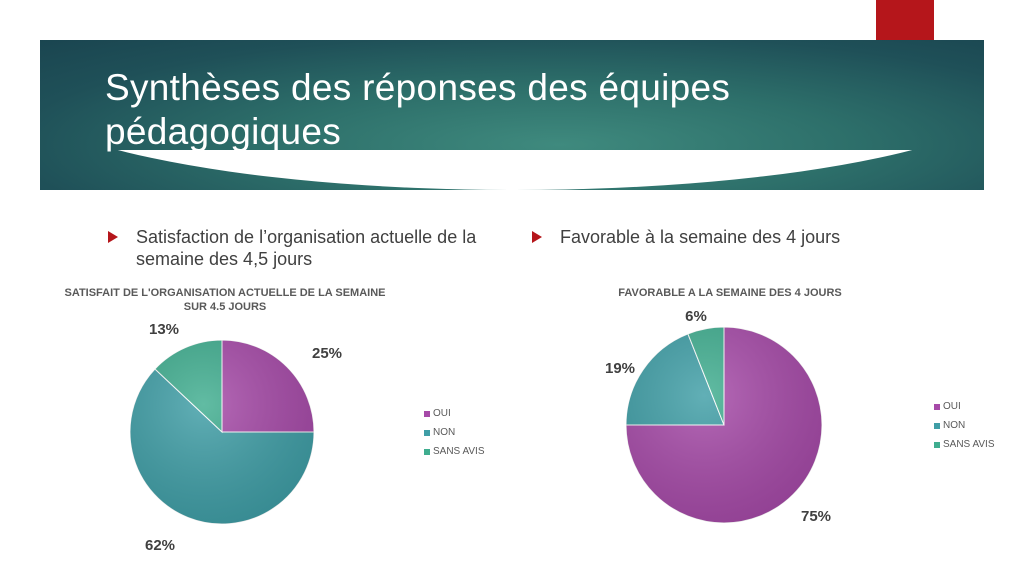 This screenshot has height=576, width=1024. I want to click on chart-2-legend: OUI NON SANS AVIS, so click(964, 425).